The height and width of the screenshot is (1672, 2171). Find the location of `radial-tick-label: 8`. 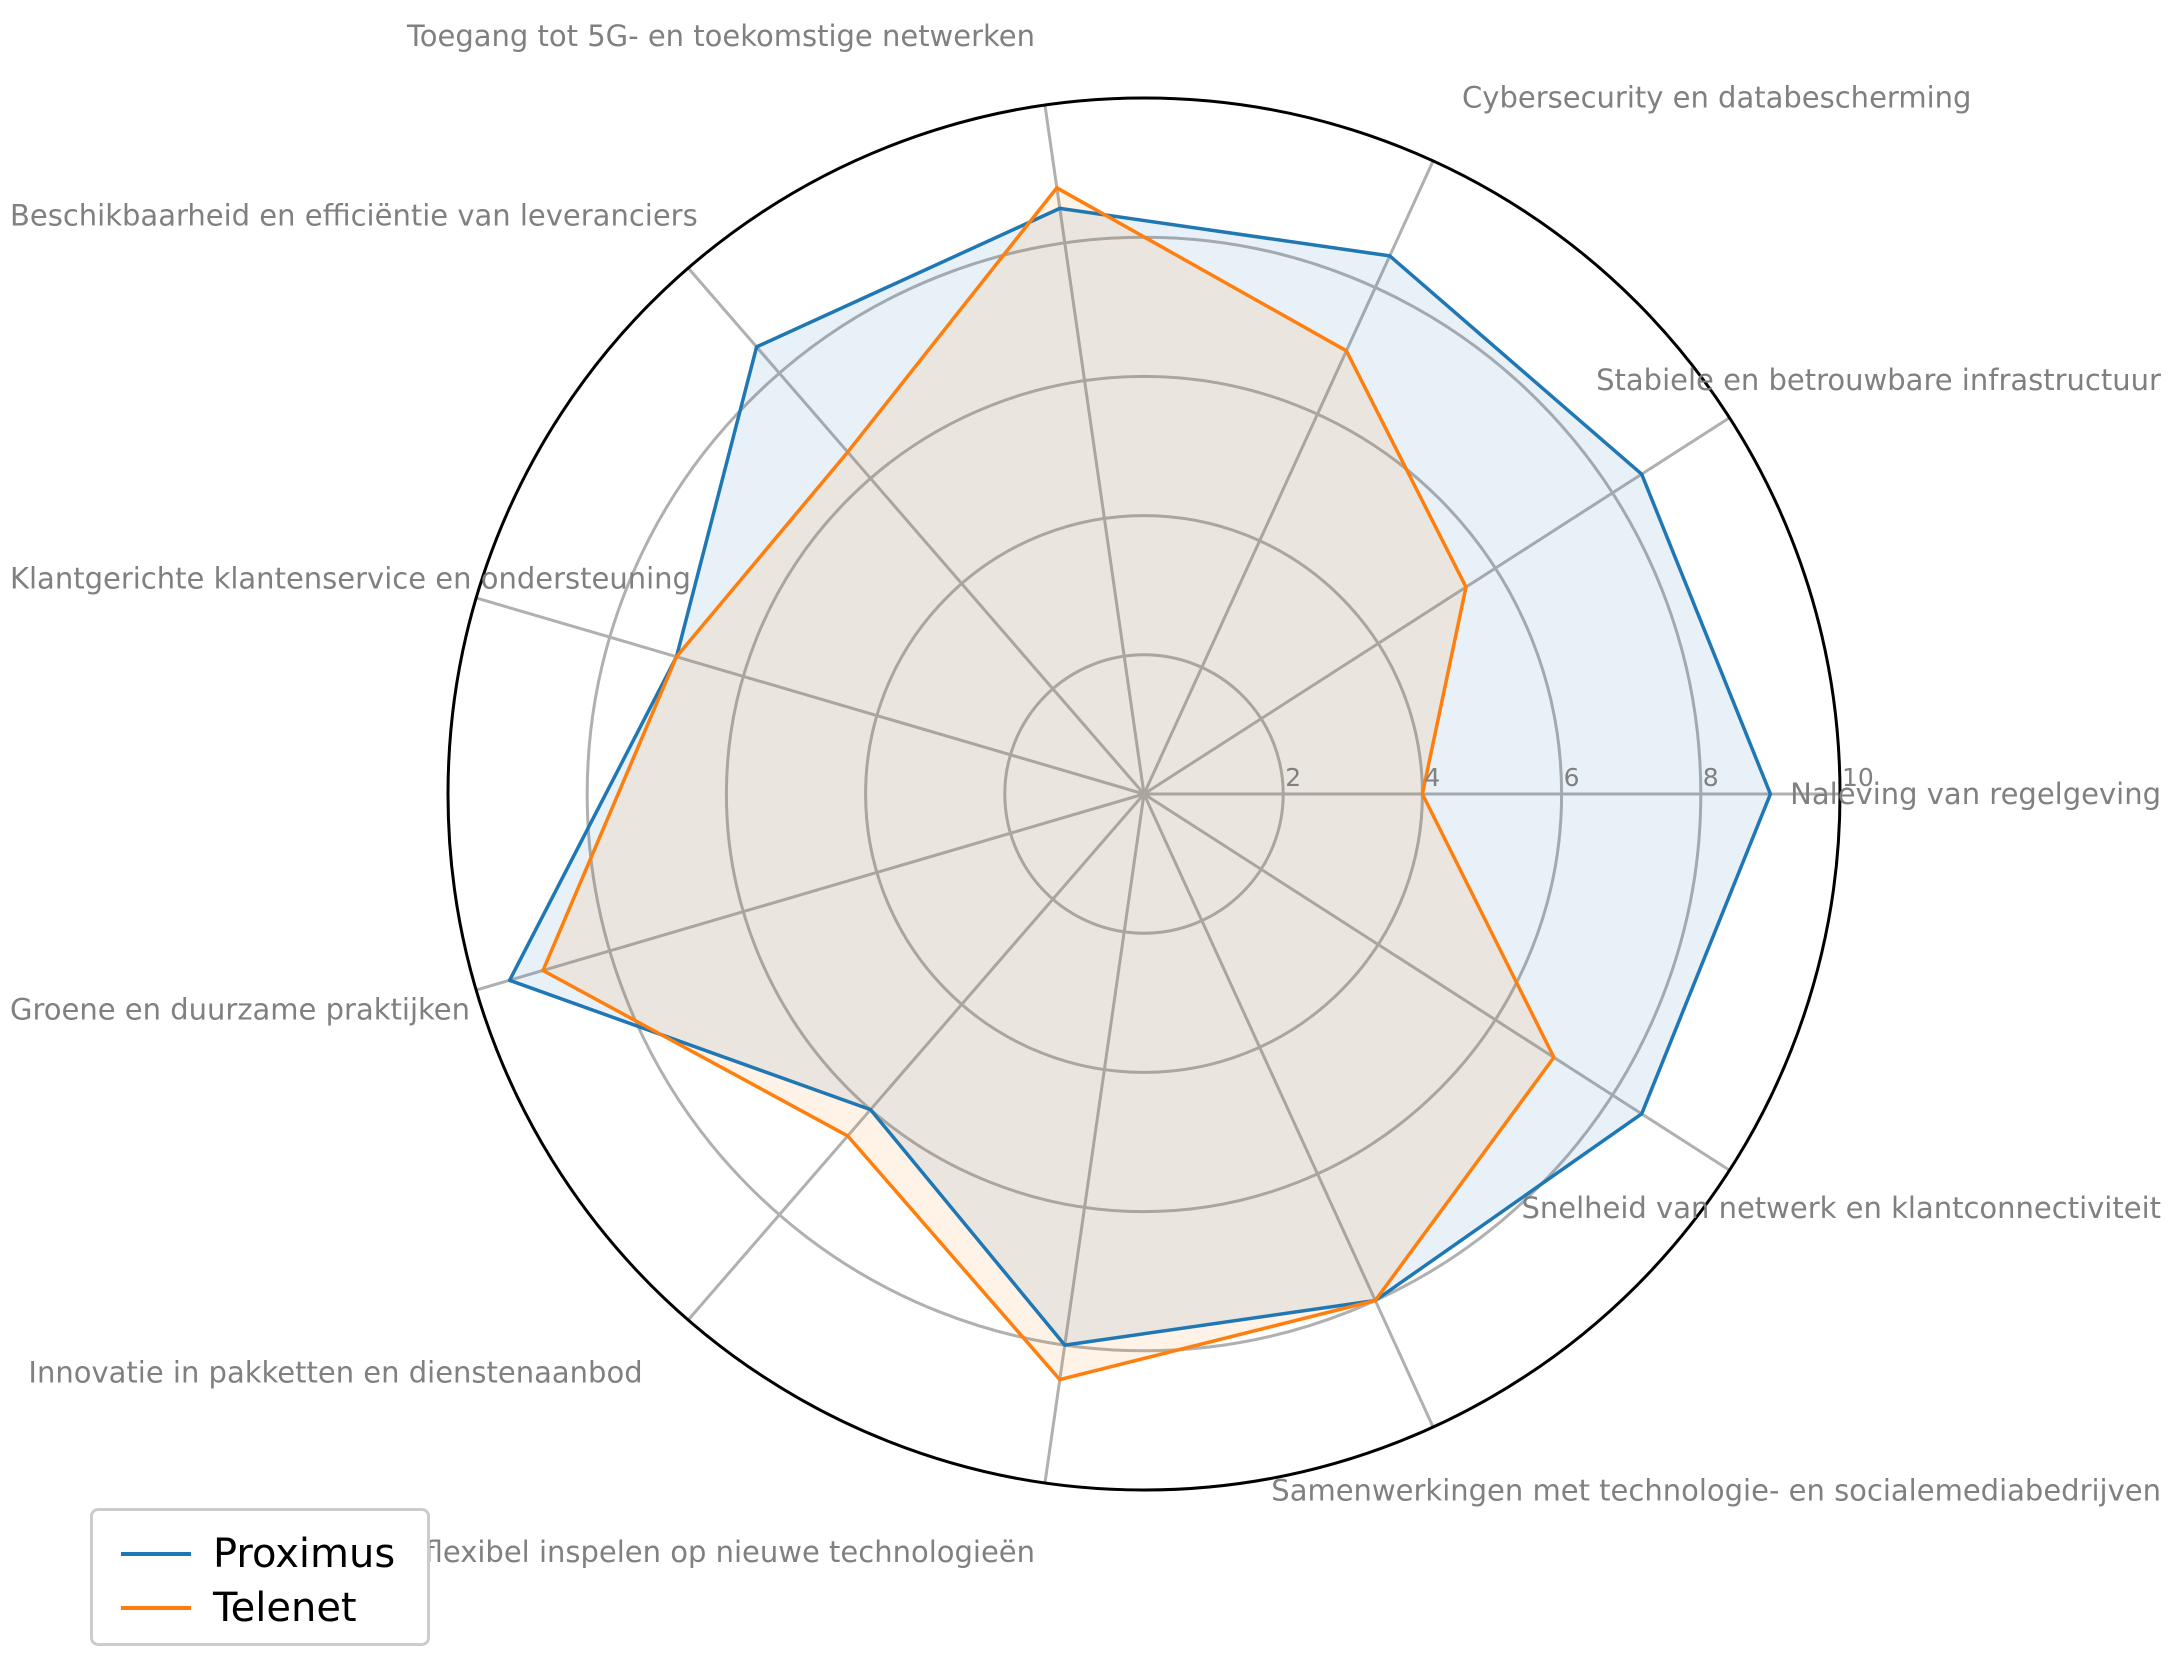

radial-tick-label: 8 is located at coordinates (1711, 777).